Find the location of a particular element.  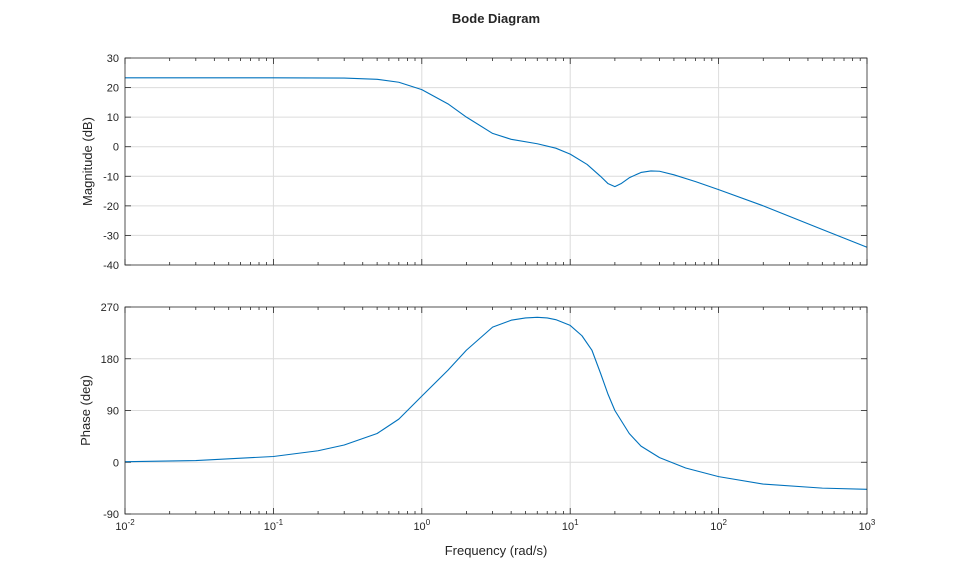

phase-y-axis-label: Phase (deg) is located at coordinates (85, 410).